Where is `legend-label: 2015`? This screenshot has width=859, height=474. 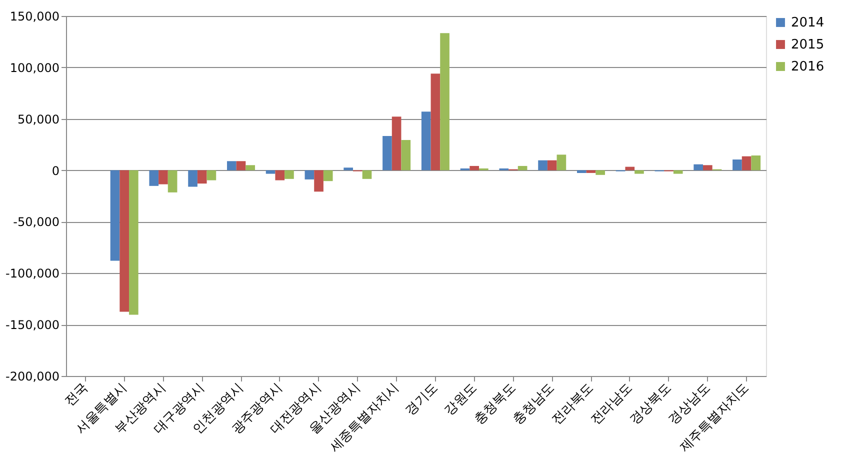 legend-label: 2015 is located at coordinates (807, 45).